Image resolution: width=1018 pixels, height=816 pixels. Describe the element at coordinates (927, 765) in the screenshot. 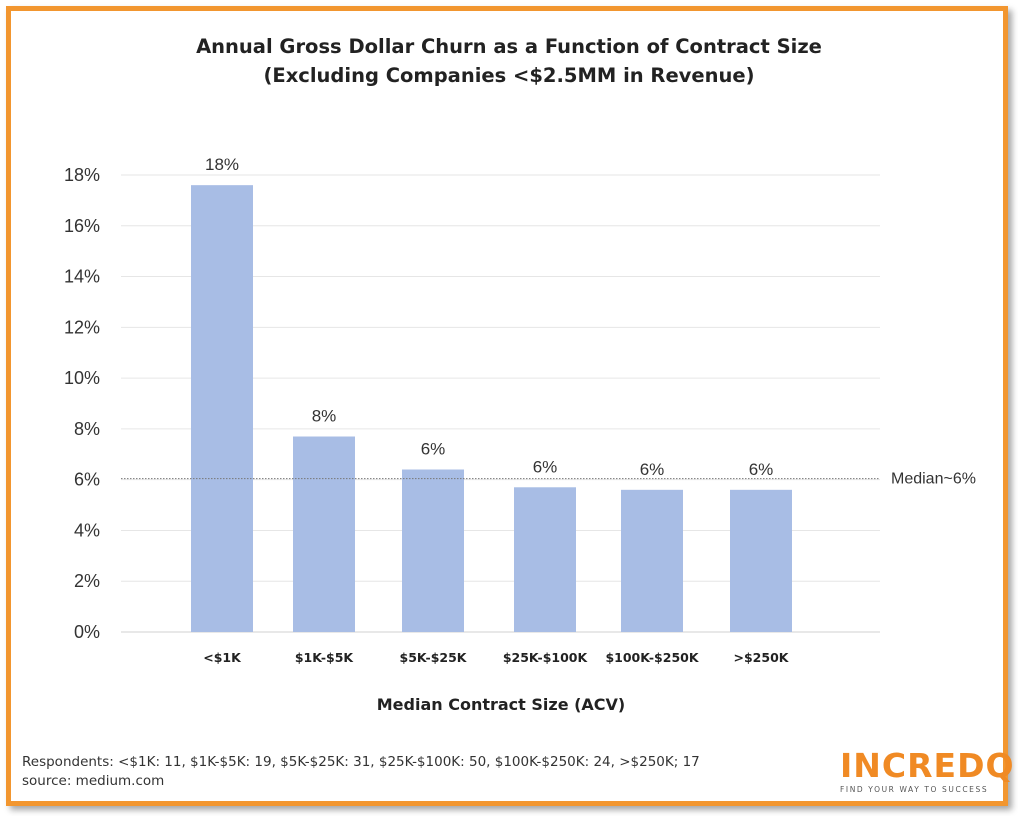

I see `logo-wordmark: INCREDQ` at that location.